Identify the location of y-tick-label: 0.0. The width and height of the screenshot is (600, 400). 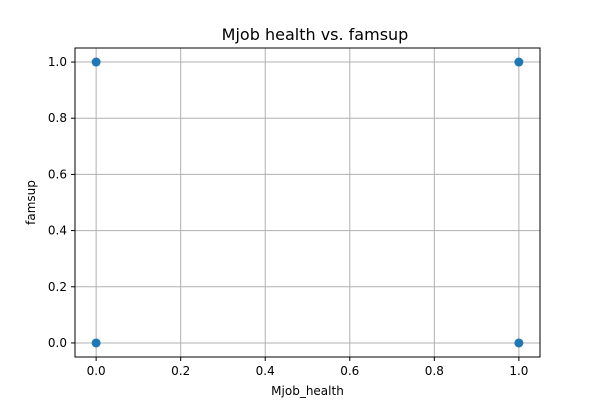
(57, 343).